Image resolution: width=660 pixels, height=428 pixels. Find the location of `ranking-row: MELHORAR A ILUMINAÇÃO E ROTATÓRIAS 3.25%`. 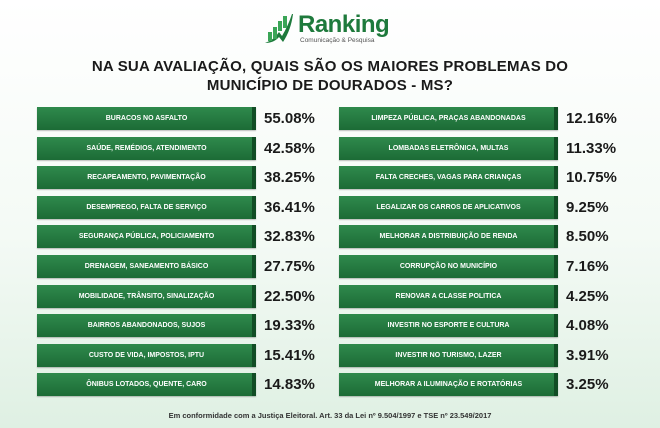

ranking-row: MELHORAR A ILUMINAÇÃO E ROTATÓRIAS 3.25% is located at coordinates (330, 385).